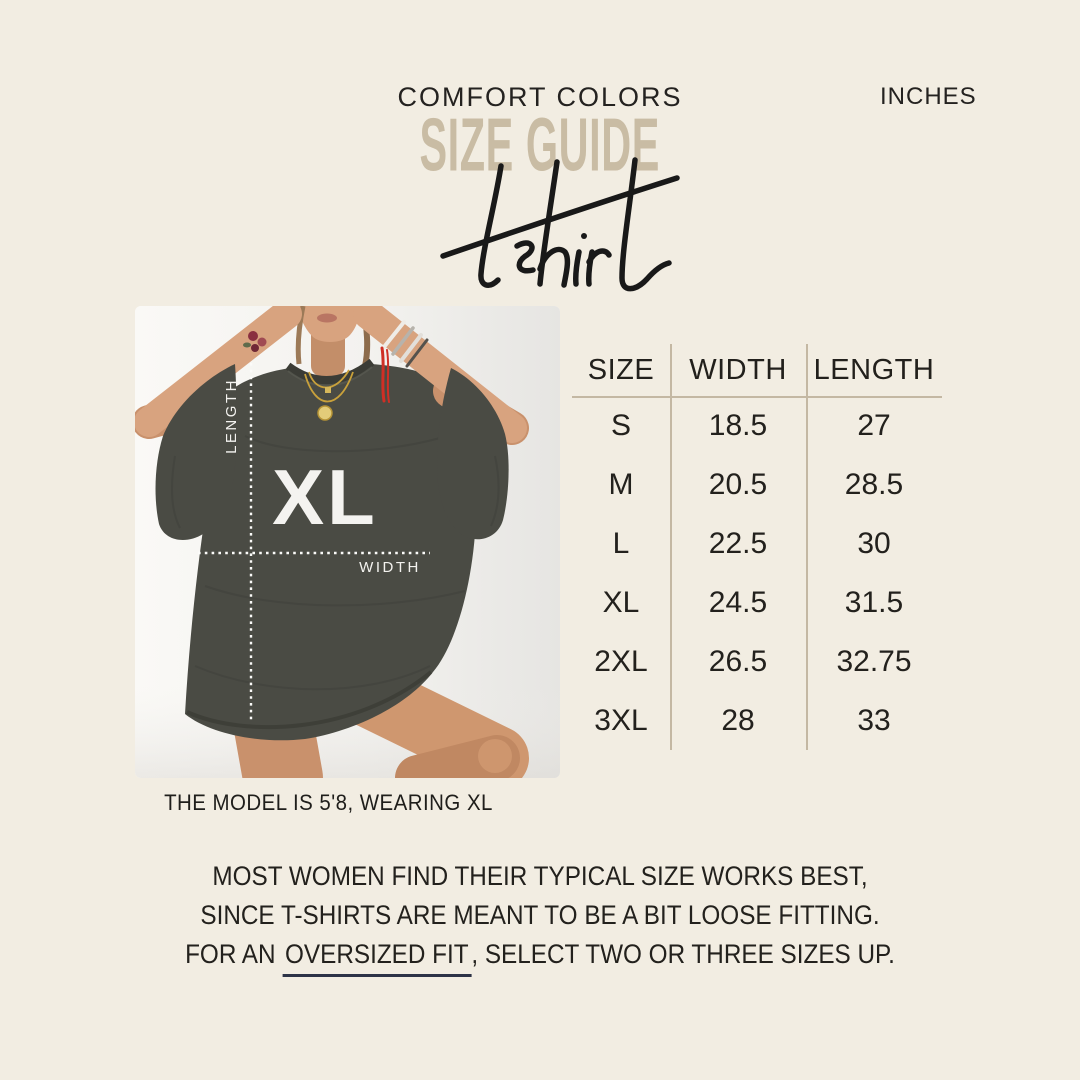  What do you see at coordinates (874, 602) in the screenshot?
I see `length-cell: 31.5` at bounding box center [874, 602].